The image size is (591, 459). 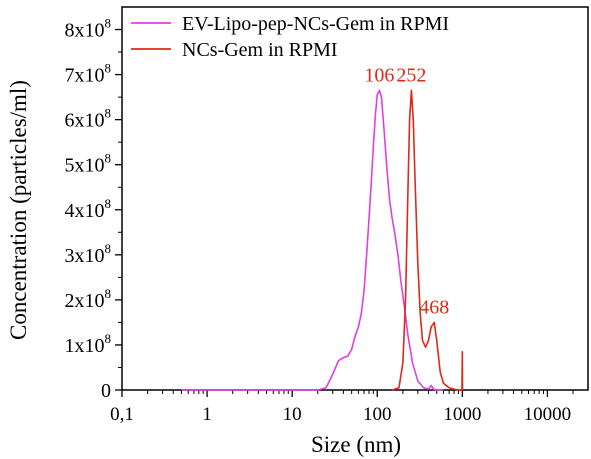 I want to click on x-tick-label: 0,1, so click(x=122, y=414).